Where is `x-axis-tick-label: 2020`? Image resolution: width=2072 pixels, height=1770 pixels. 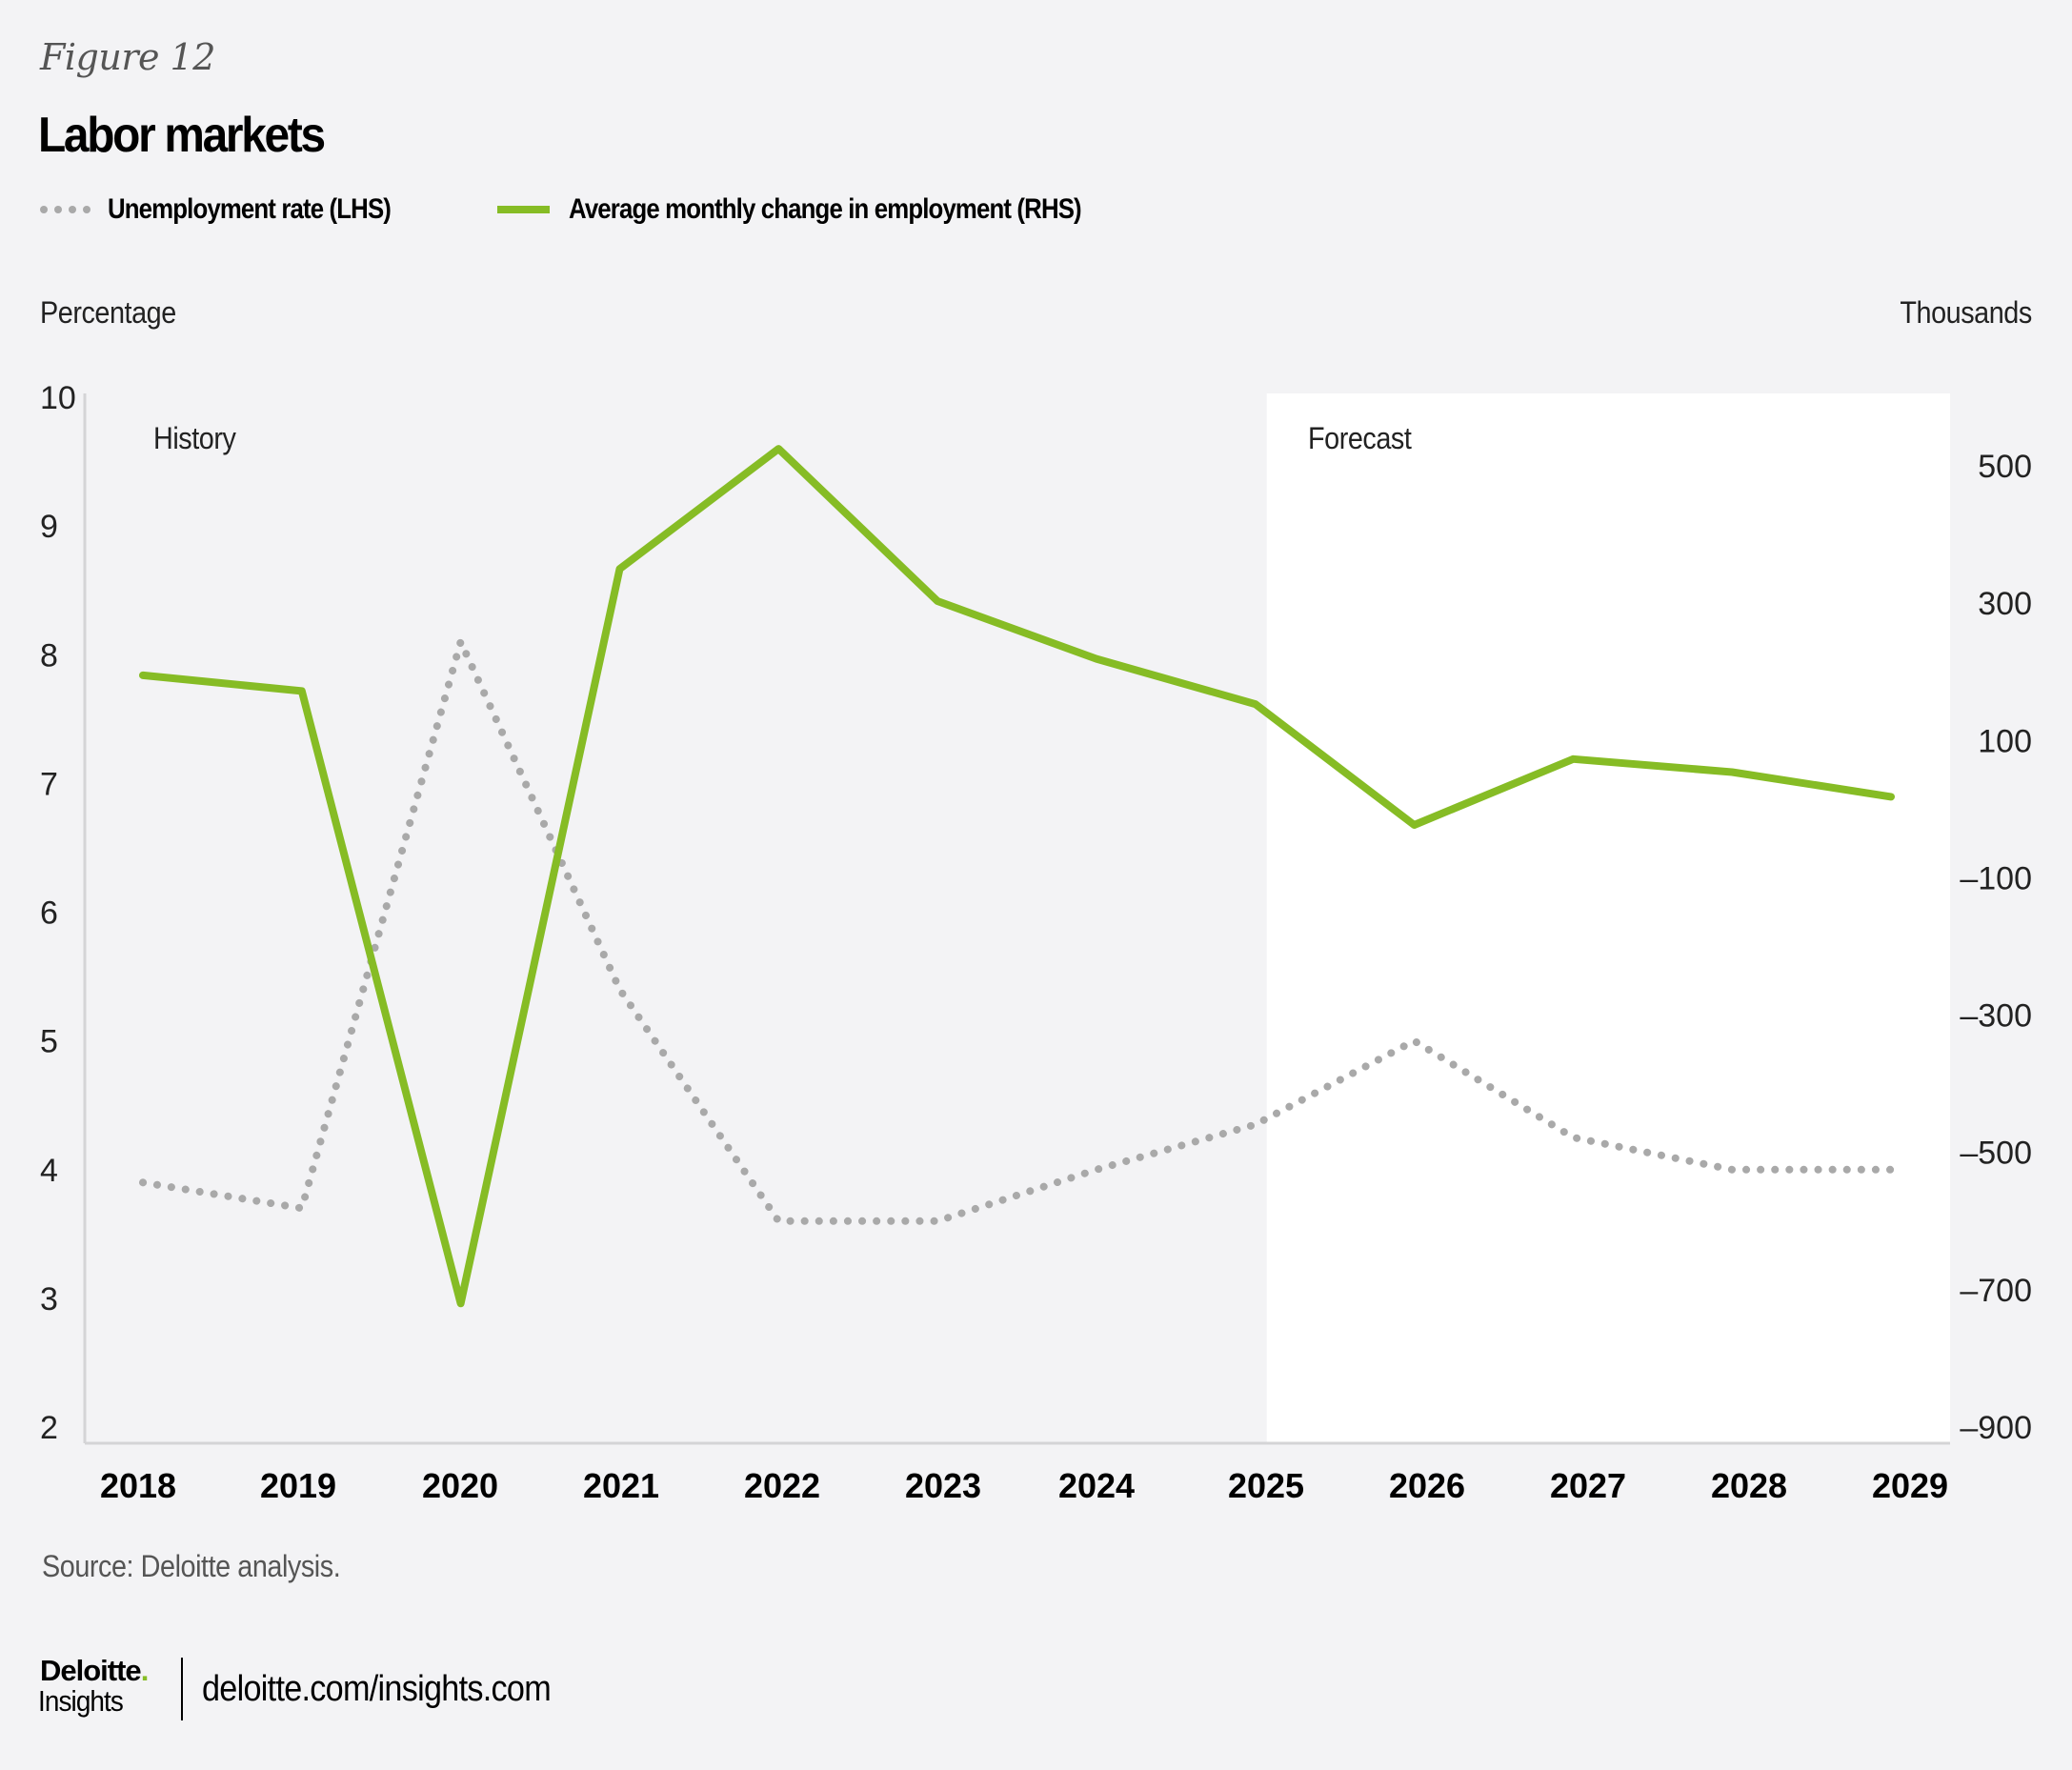 x-axis-tick-label: 2020 is located at coordinates (460, 1485).